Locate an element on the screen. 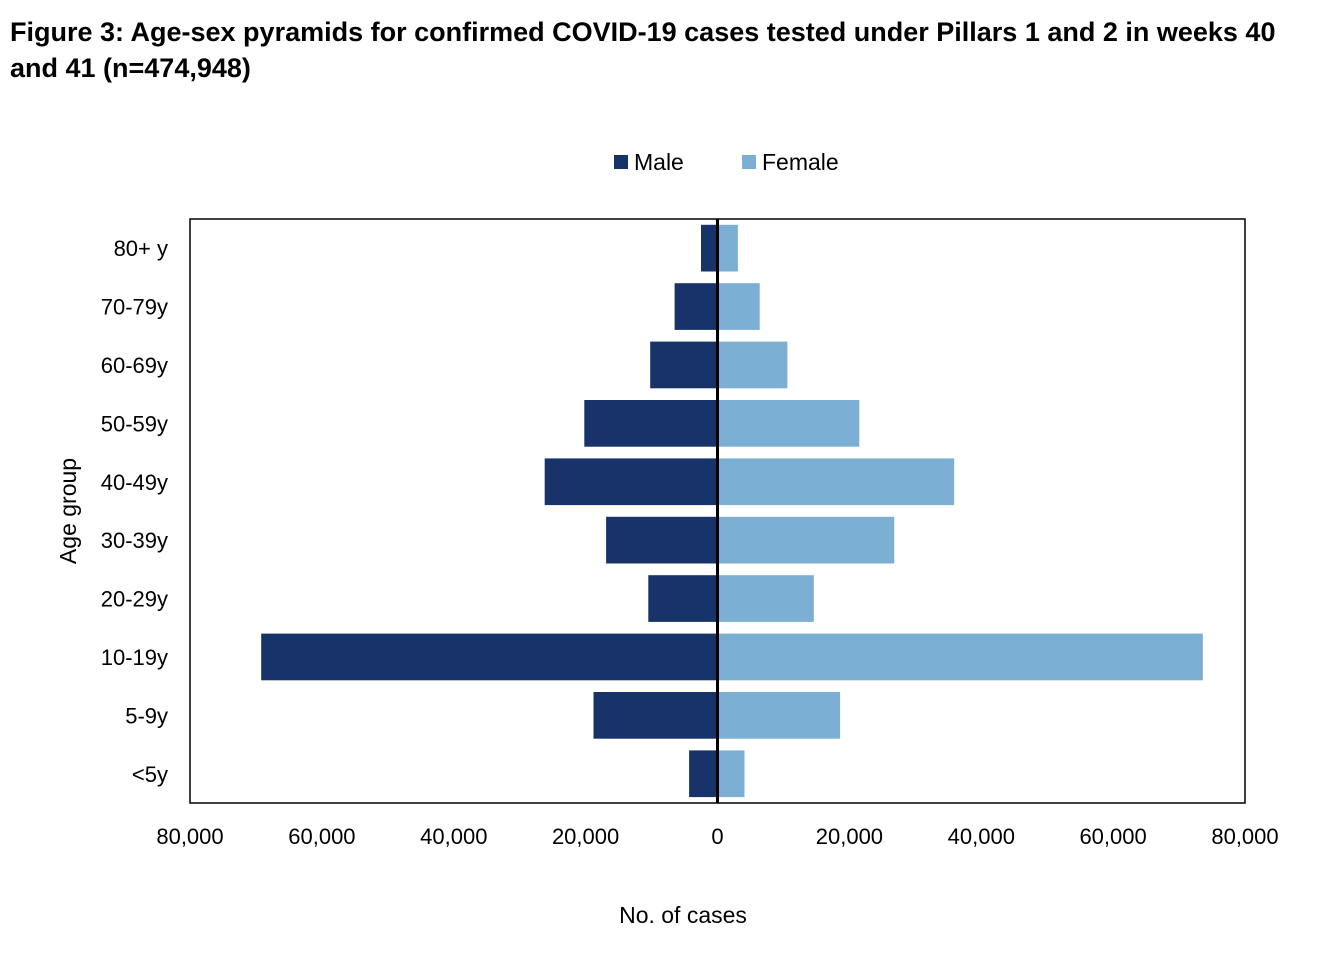 The image size is (1328, 964). y-tick-label: 60-69y is located at coordinates (134, 365).